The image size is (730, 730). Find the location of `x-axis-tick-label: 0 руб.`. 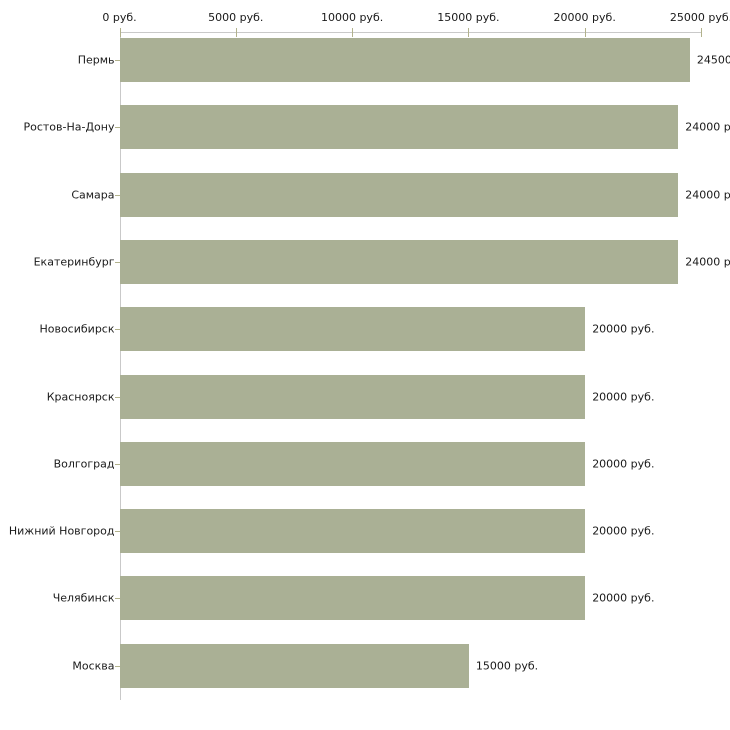

x-axis-tick-label: 0 руб. is located at coordinates (119, 17).